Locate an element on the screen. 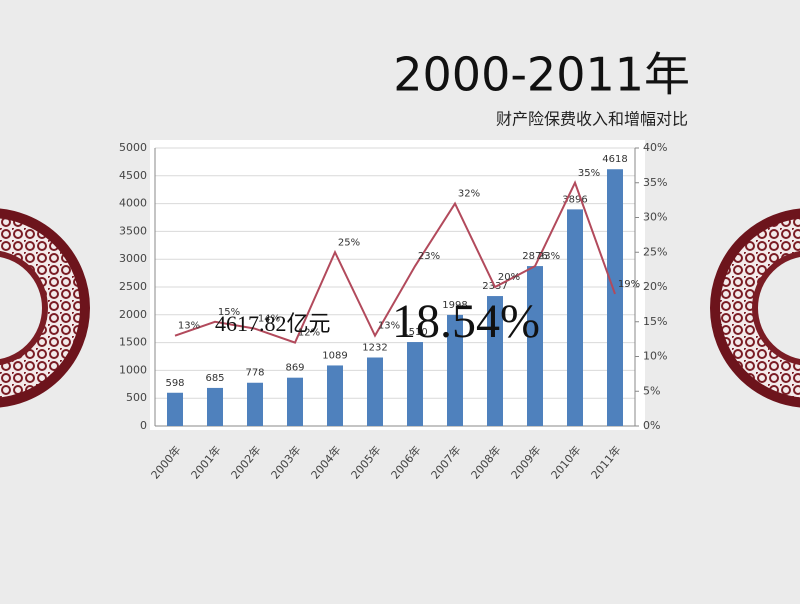 This screenshot has height=604, width=800. y-tick-label: 4000 is located at coordinates (133, 203).